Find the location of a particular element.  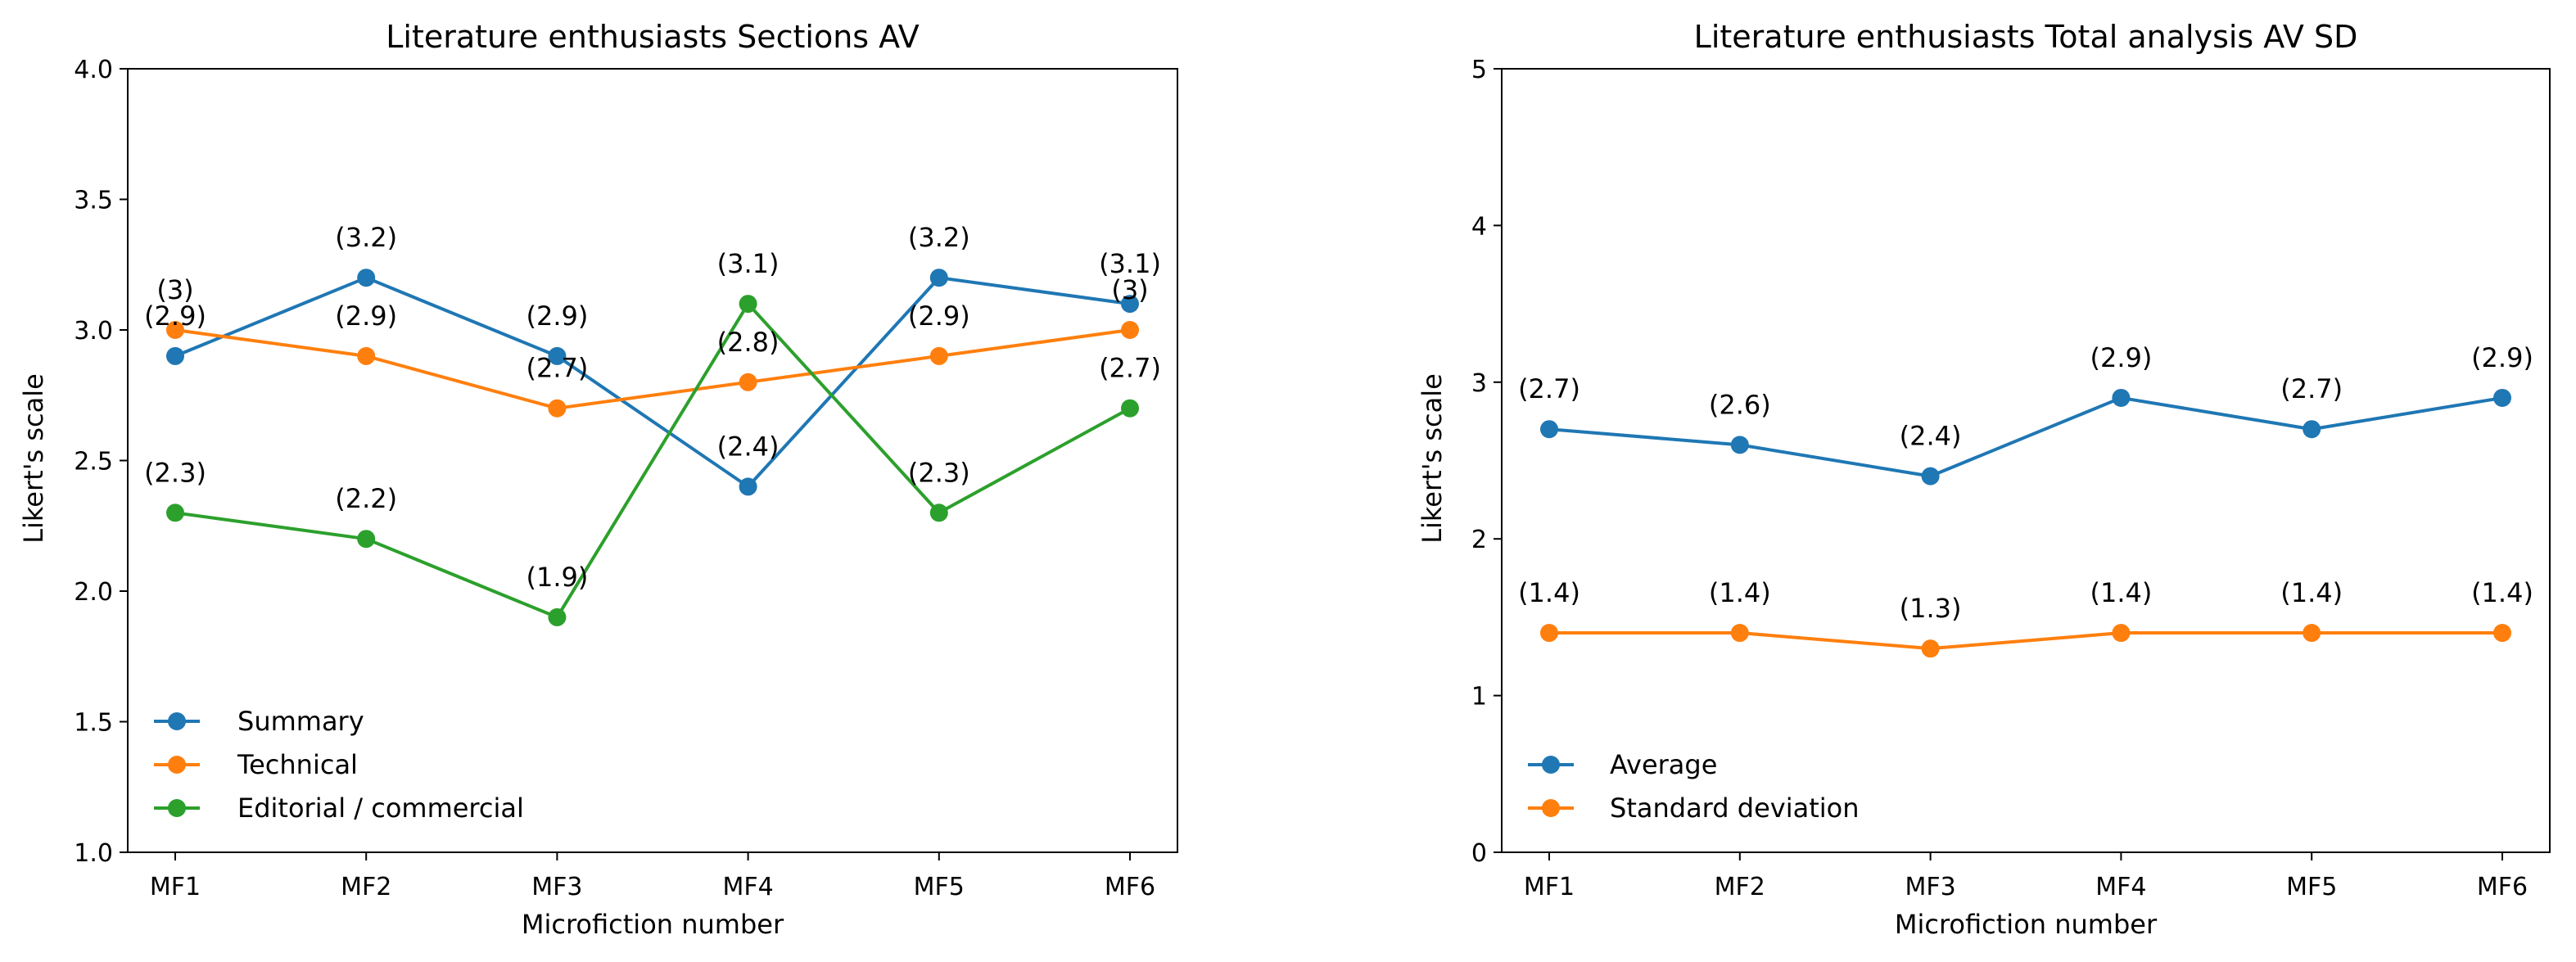

x-tick-label: MF5 is located at coordinates (2311, 887).